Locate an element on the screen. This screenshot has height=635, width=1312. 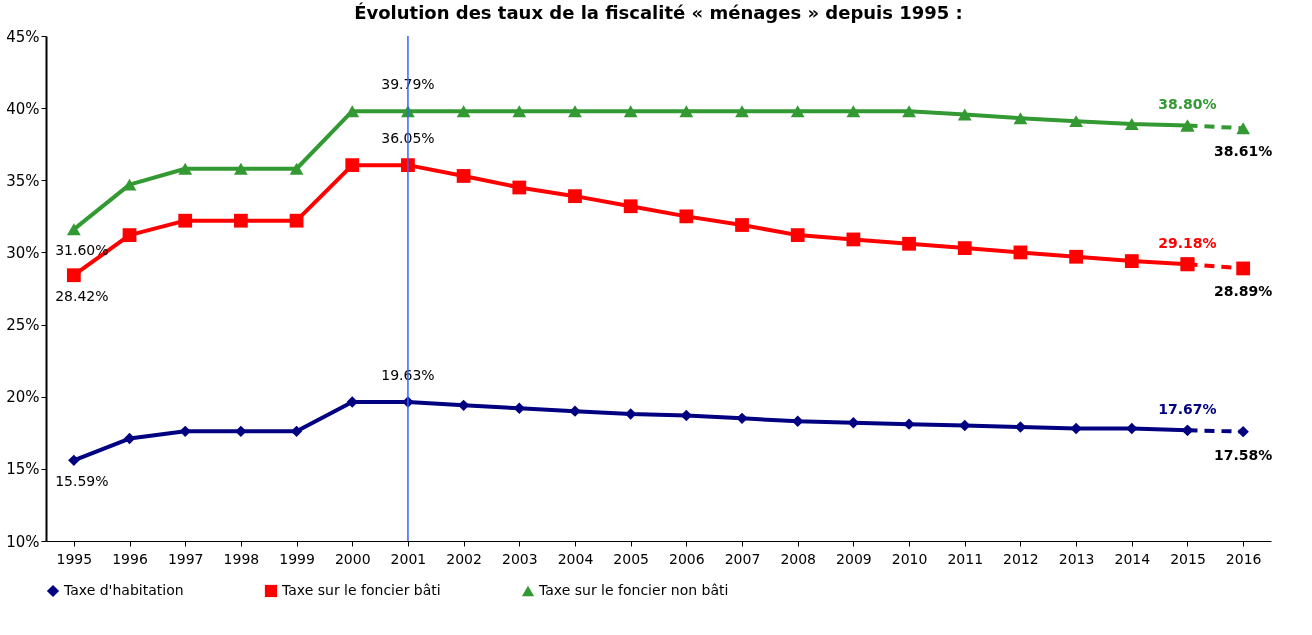
x-tick-label: 1999 is located at coordinates (297, 558).